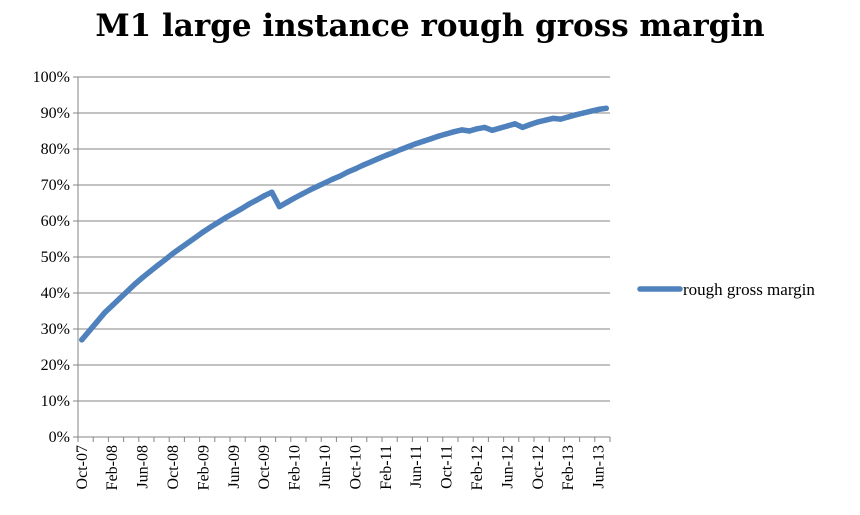 This screenshot has height=515, width=860. Describe the element at coordinates (477, 467) in the screenshot. I see `x-tick-label: Feb-12` at that location.